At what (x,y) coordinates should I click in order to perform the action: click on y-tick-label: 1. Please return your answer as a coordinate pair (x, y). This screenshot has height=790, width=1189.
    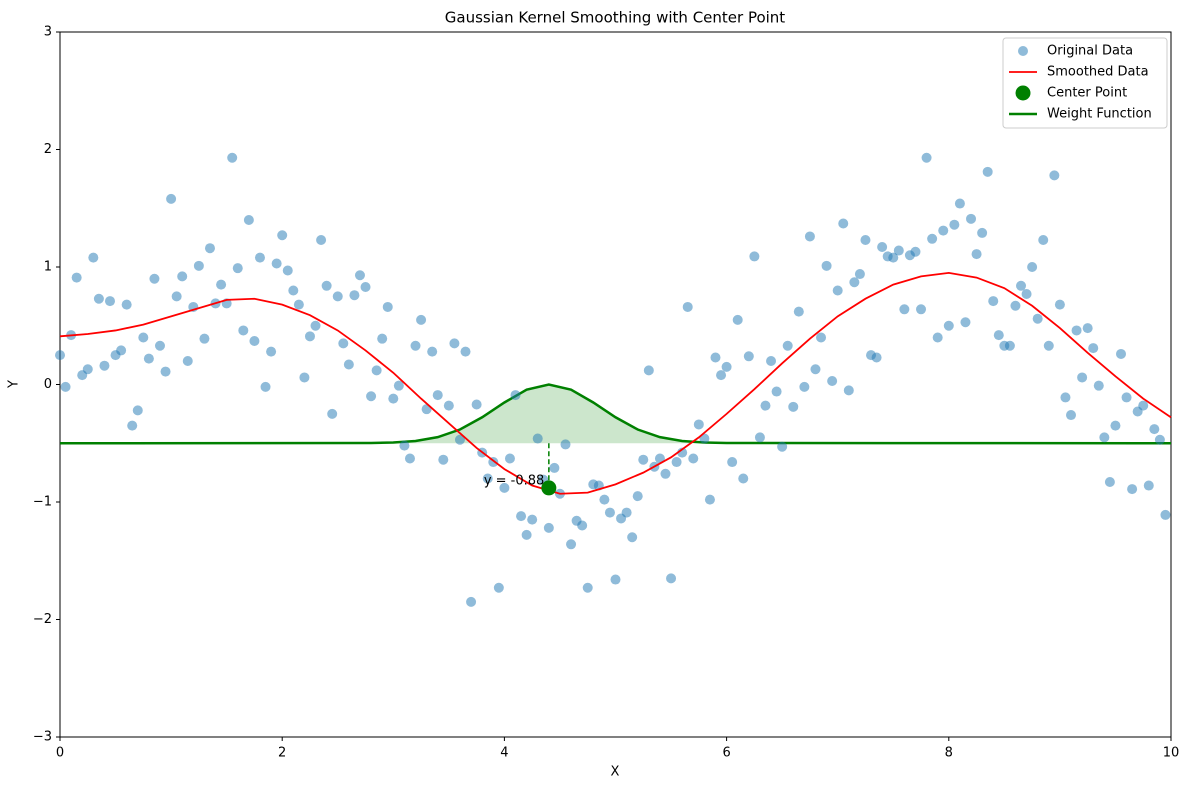
    Looking at the image, I should click on (48, 267).